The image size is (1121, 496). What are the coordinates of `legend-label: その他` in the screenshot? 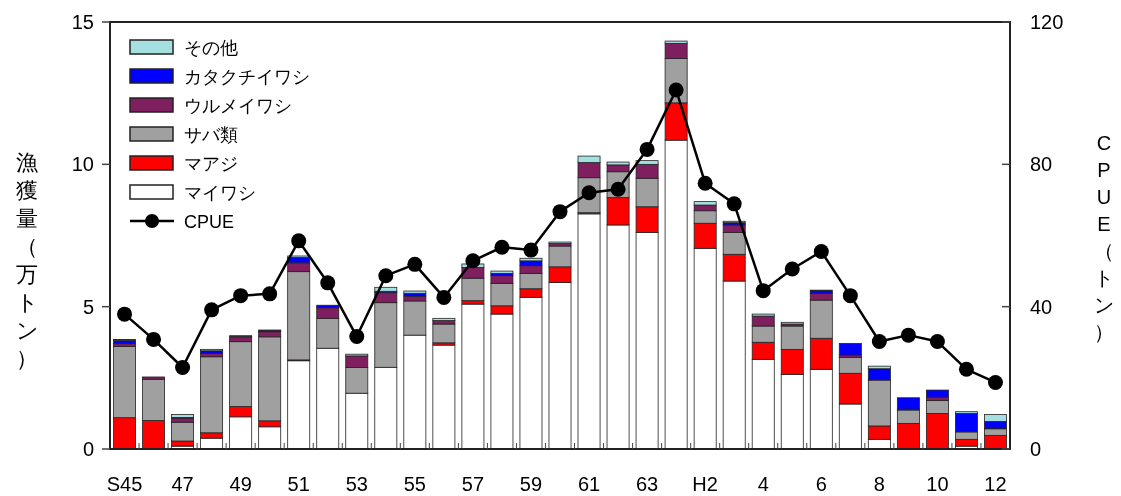 It's located at (211, 48).